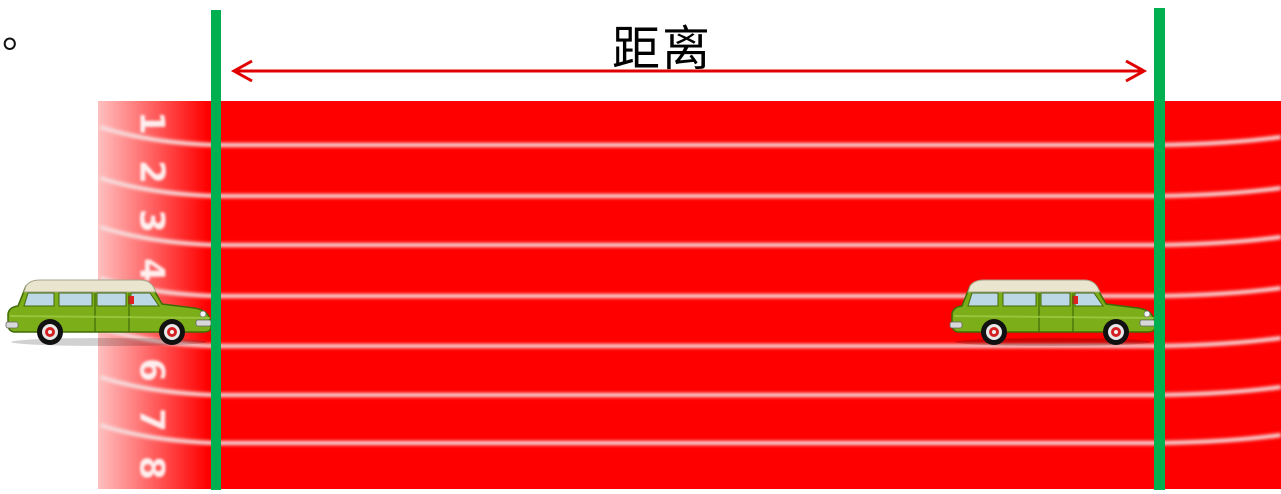  I want to click on distance-label: 距离, so click(662, 49).